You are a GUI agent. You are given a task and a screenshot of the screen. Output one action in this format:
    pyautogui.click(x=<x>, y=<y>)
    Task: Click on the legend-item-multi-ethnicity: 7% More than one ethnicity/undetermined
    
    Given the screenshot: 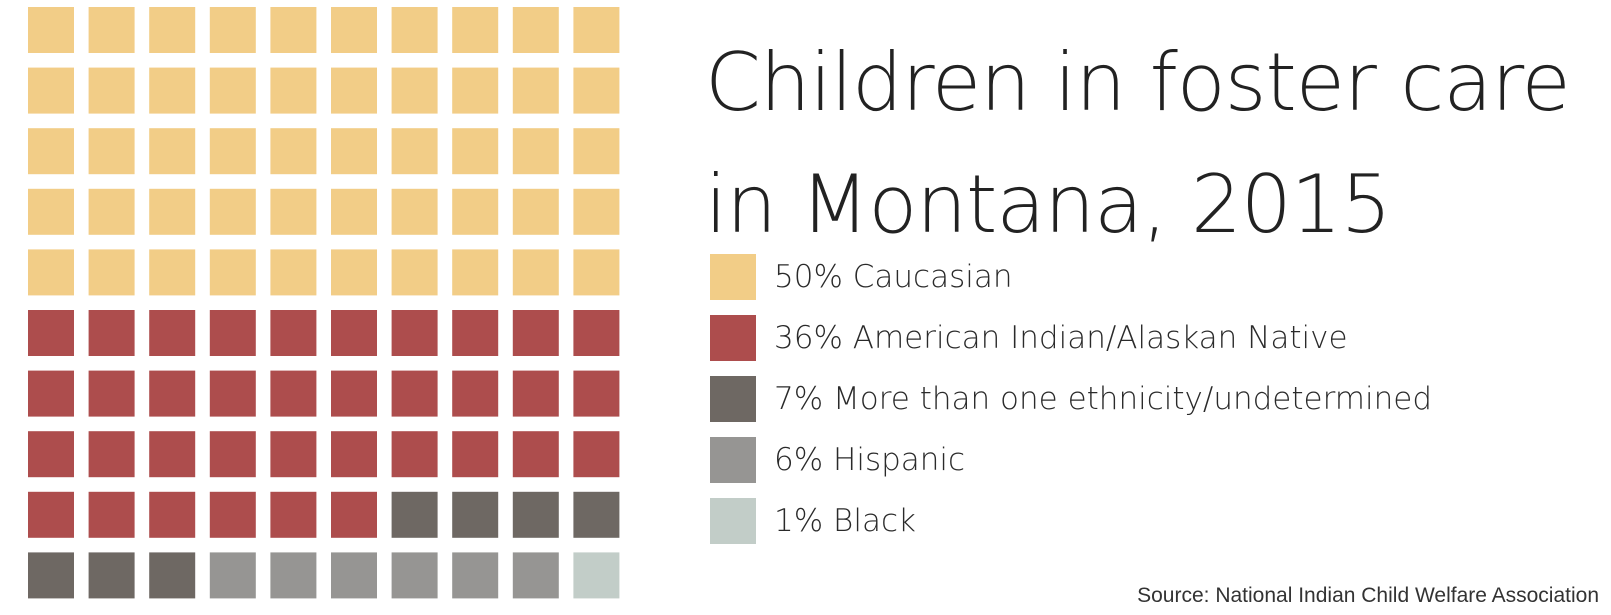 What is the action you would take?
    pyautogui.click(x=1071, y=399)
    